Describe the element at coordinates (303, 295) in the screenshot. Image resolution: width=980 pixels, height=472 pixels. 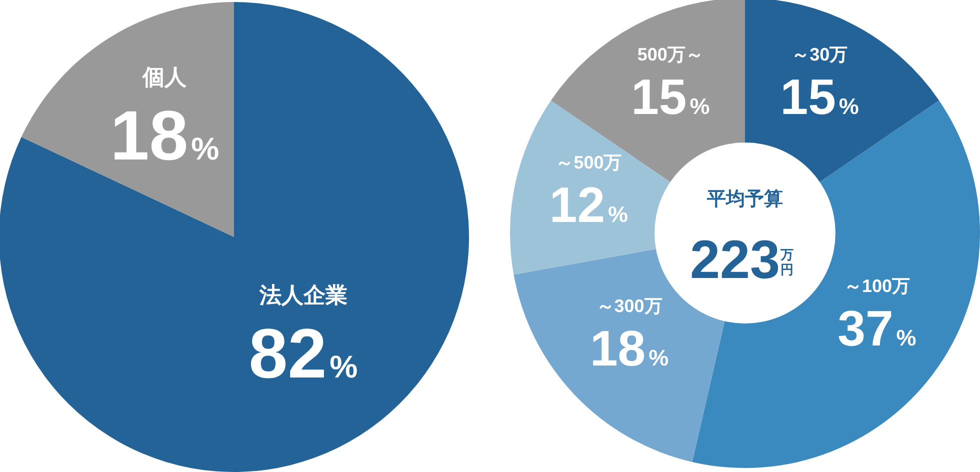
I see `slice-label: 法人企業` at that location.